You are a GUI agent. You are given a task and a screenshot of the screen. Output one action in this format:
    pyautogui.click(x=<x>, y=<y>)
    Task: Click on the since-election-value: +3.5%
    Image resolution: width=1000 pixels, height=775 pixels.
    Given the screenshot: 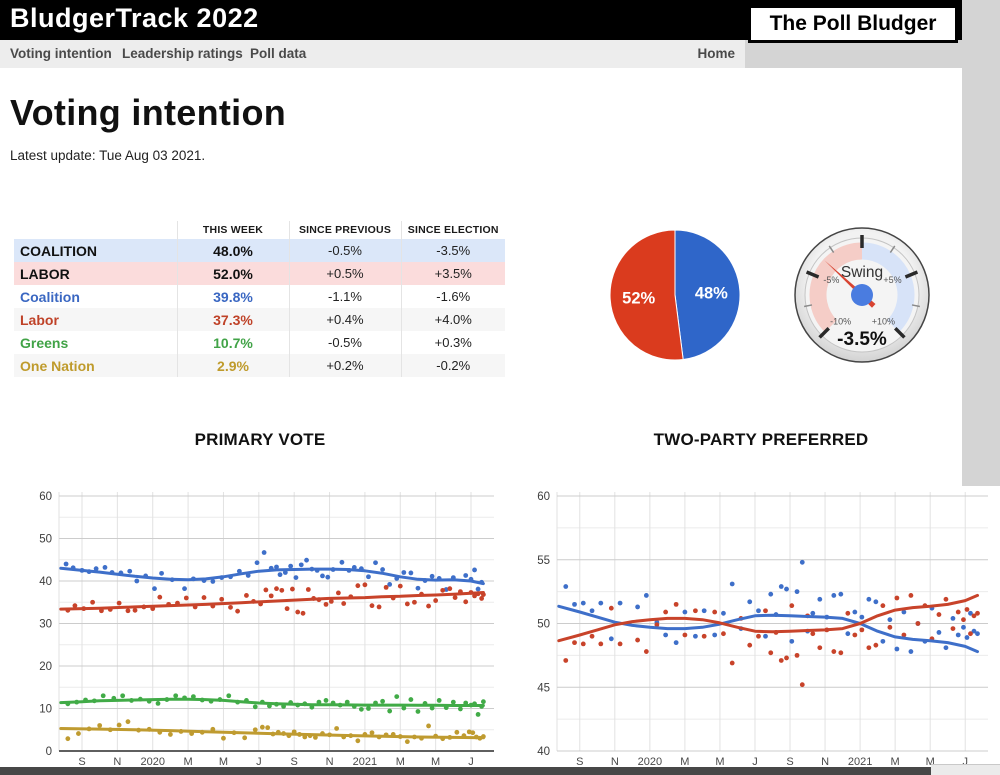 What is the action you would take?
    pyautogui.click(x=452, y=273)
    